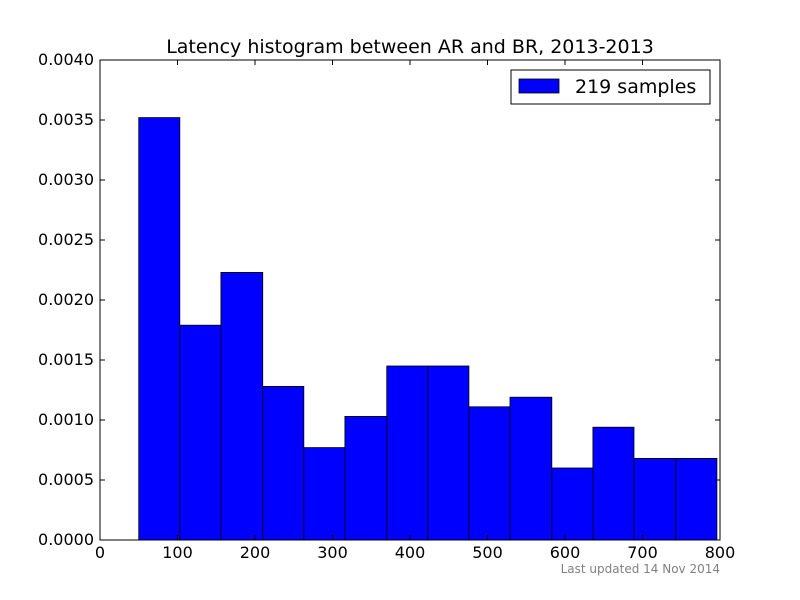  I want to click on legend-label: 219 samples, so click(635, 87).